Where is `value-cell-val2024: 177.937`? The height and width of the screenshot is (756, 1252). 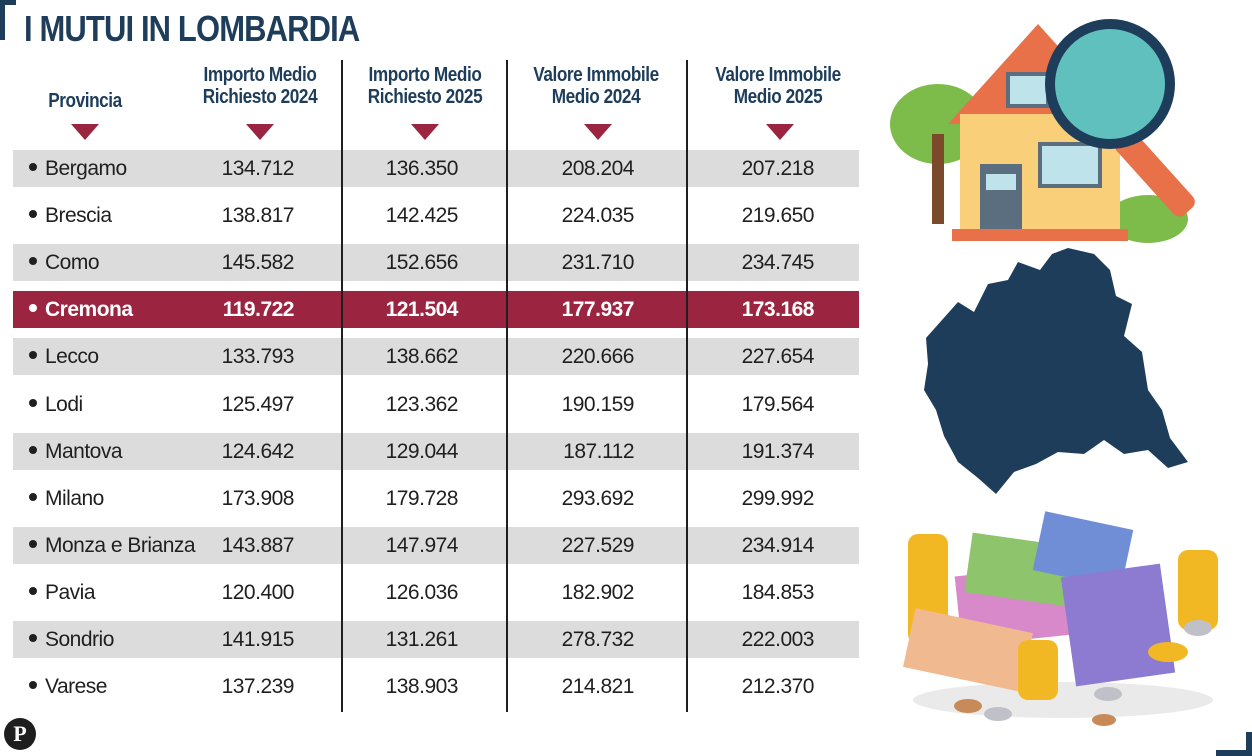 value-cell-val2024: 177.937 is located at coordinates (598, 309).